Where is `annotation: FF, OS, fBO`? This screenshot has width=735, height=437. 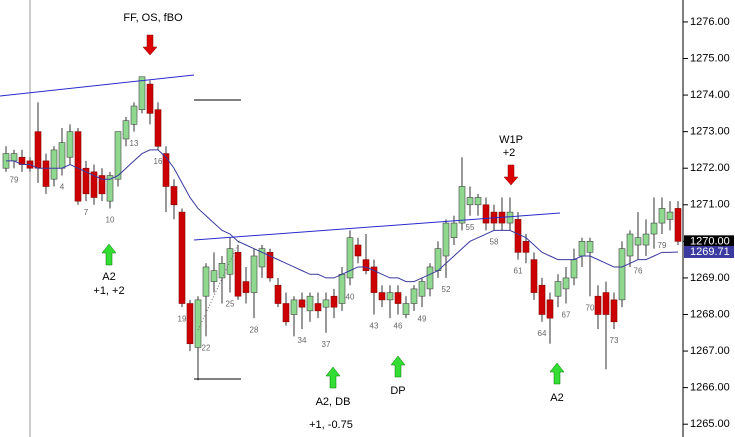 annotation: FF, OS, fBO is located at coordinates (153, 18).